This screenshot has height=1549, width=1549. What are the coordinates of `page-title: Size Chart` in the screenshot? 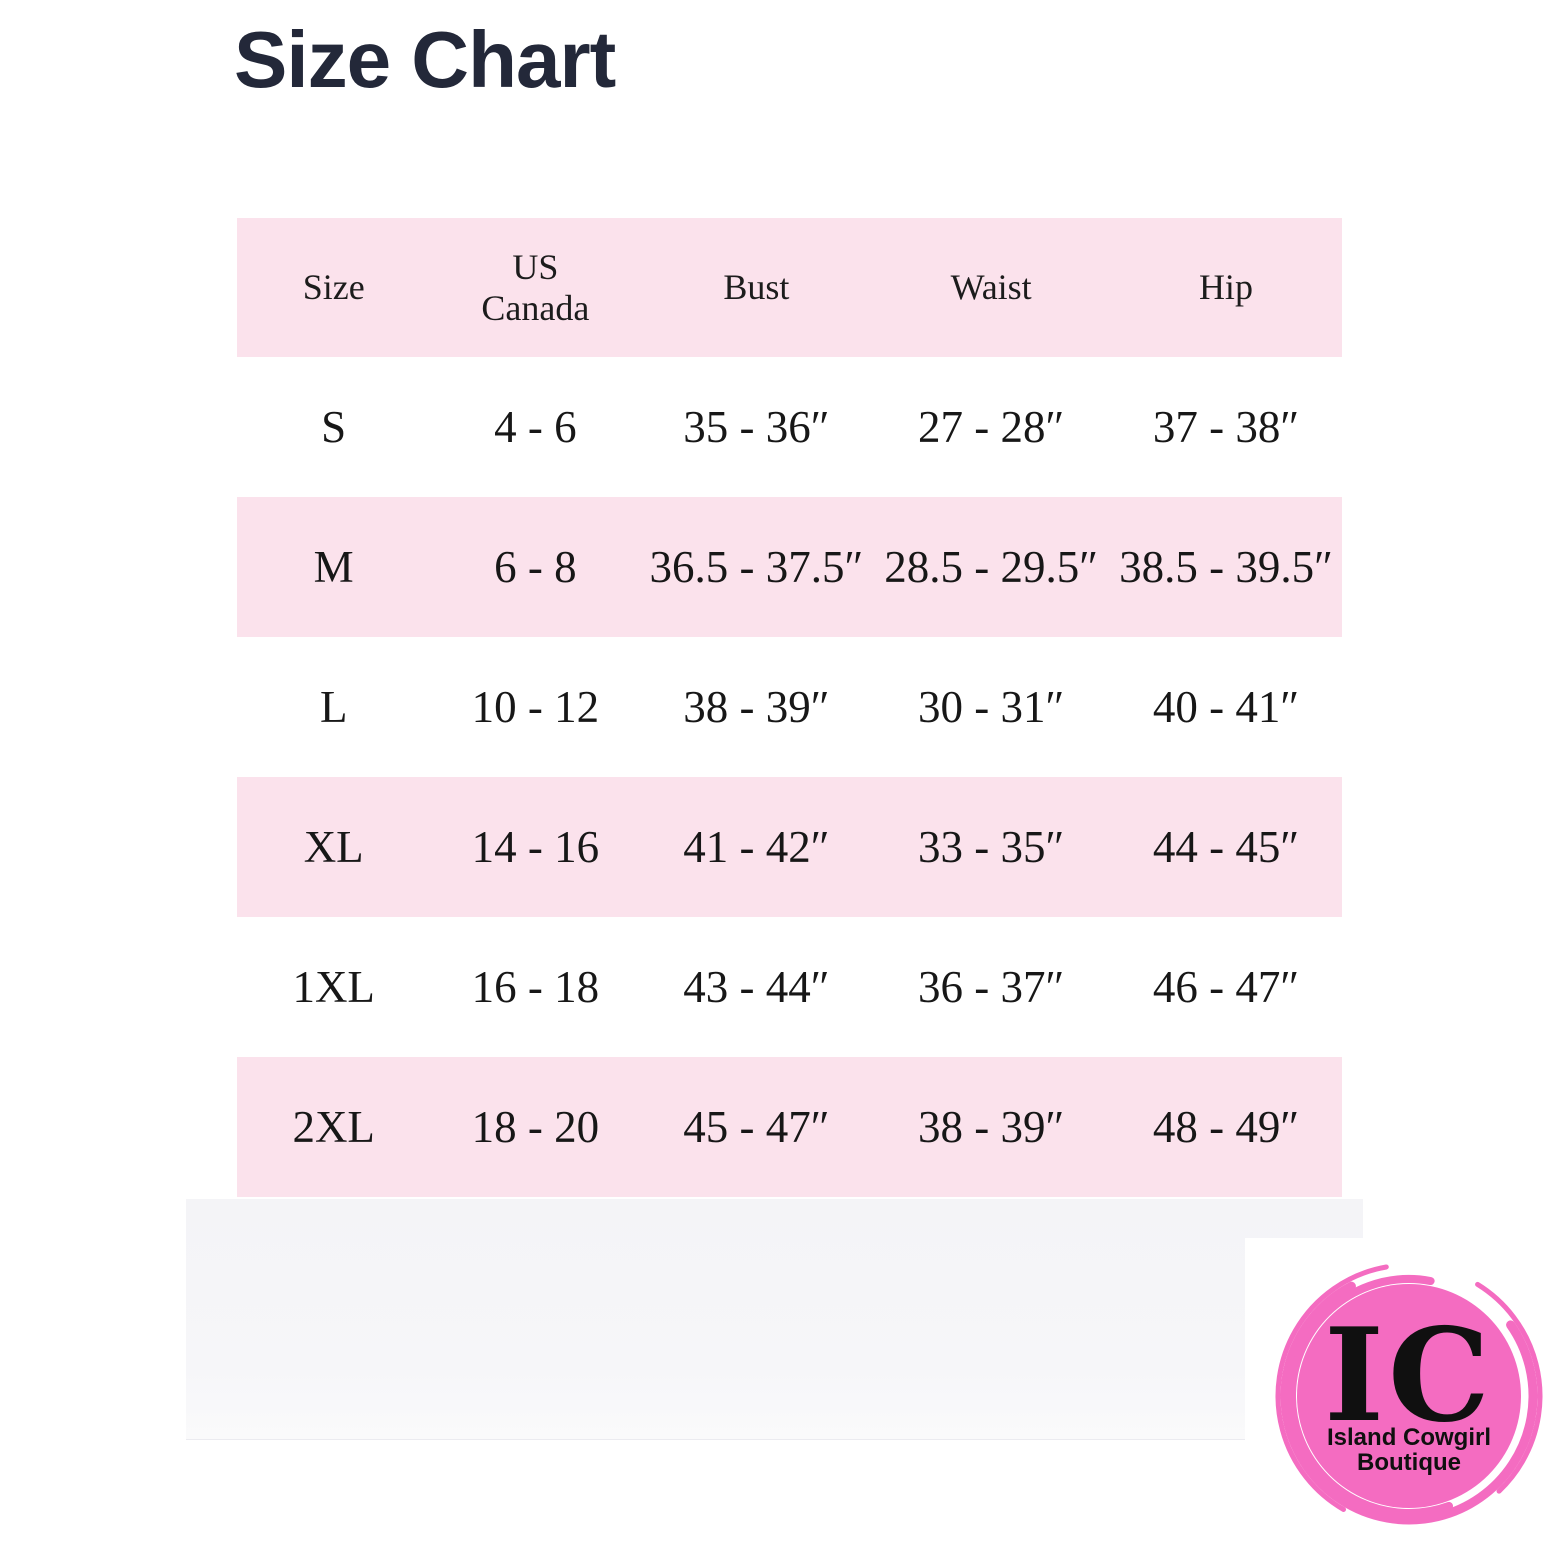 It's located at (425, 59).